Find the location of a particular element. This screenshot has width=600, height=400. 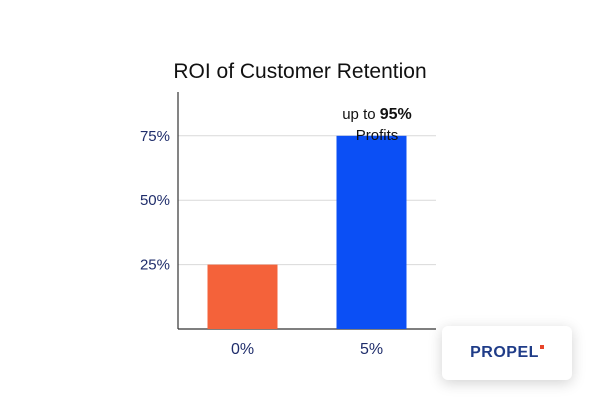

x-tick-label: 0% is located at coordinates (242, 349).